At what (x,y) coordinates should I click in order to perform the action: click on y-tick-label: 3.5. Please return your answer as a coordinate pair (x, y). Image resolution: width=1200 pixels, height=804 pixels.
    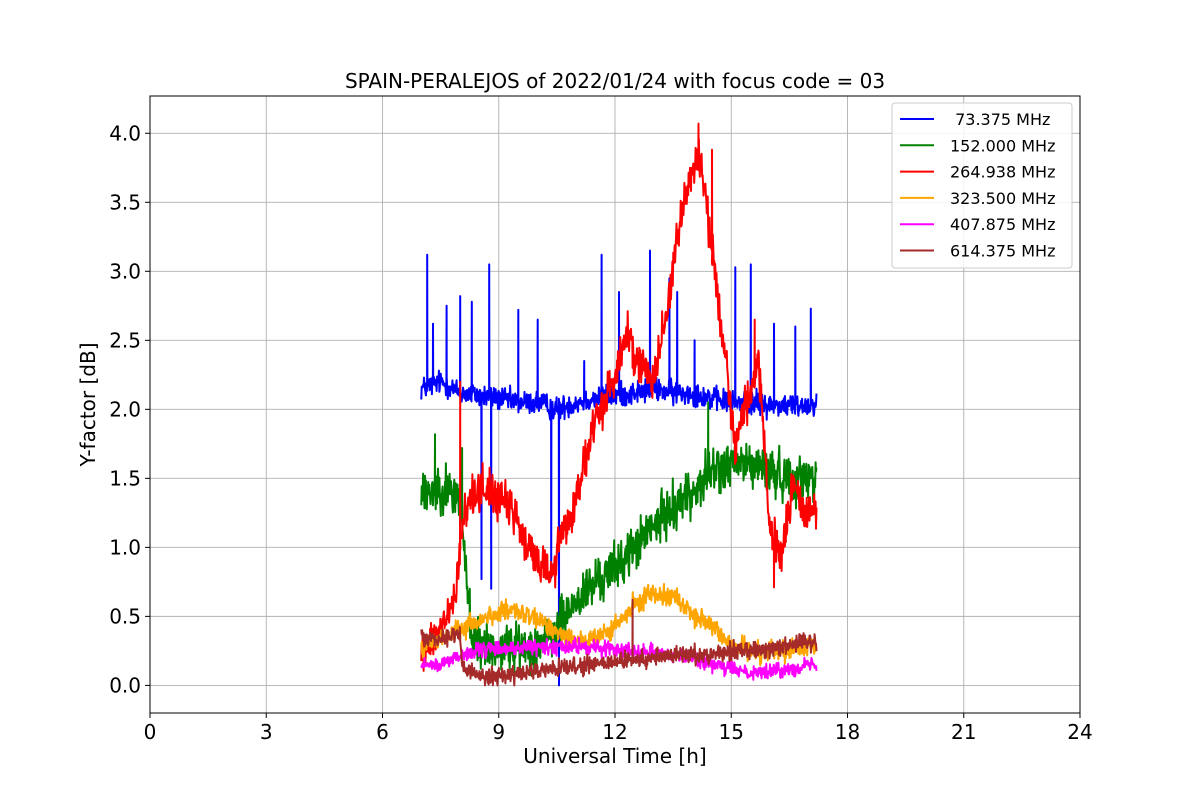
    Looking at the image, I should click on (125, 202).